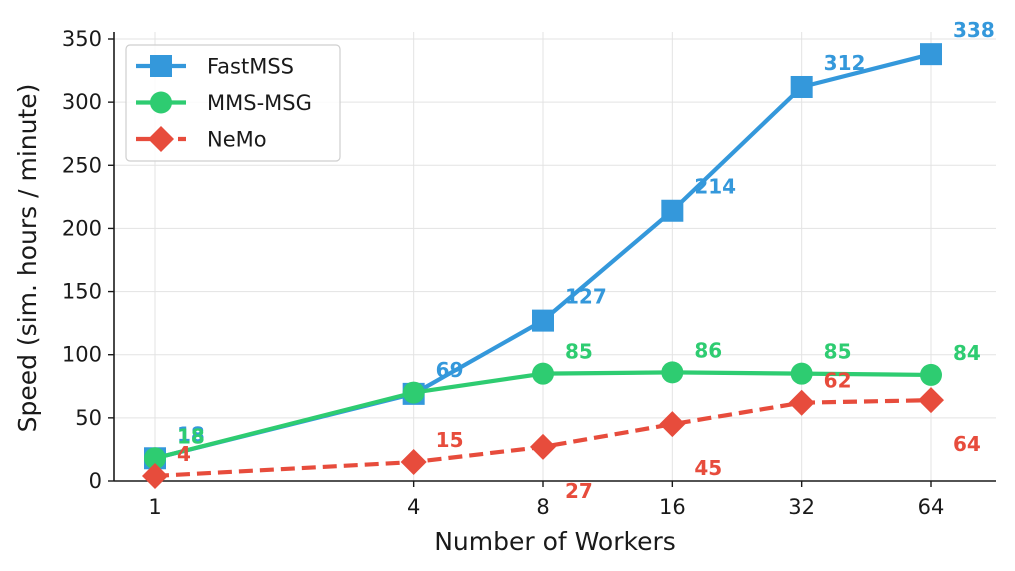  I want to click on y-tick-label: 150, so click(82, 292).